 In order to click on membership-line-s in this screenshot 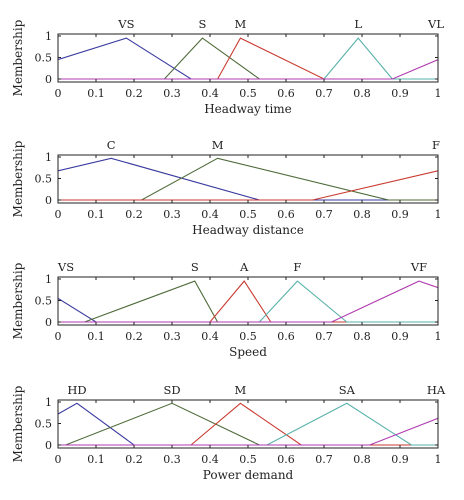, I will do `click(248, 58)`.